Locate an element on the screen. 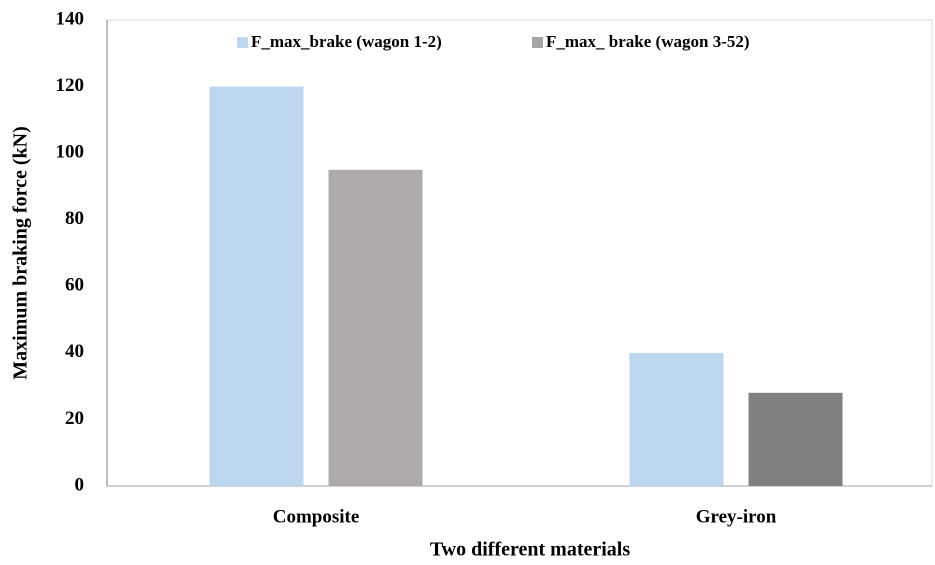 The height and width of the screenshot is (565, 935). y-tick-label: 0 is located at coordinates (80, 484).